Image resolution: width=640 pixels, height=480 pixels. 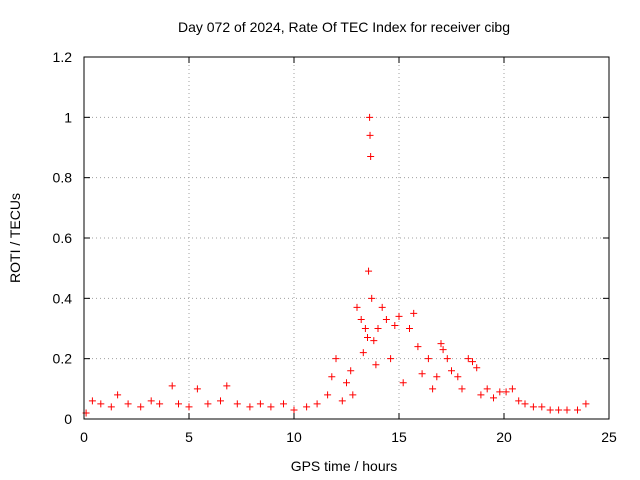 I want to click on y-tick-label: 0.6, so click(x=63, y=238).